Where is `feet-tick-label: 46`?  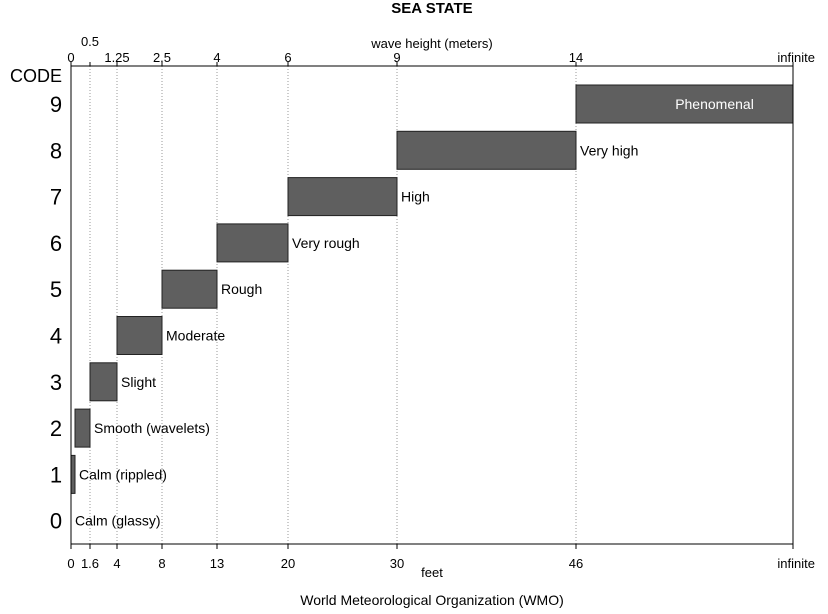
feet-tick-label: 46 is located at coordinates (576, 563).